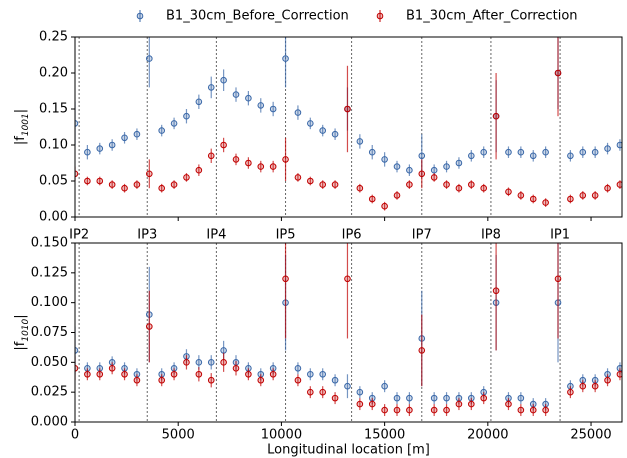 Image resolution: width=627 pixels, height=458 pixels. What do you see at coordinates (53, 217) in the screenshot?
I see `y-tick-label: 0.00` at bounding box center [53, 217].